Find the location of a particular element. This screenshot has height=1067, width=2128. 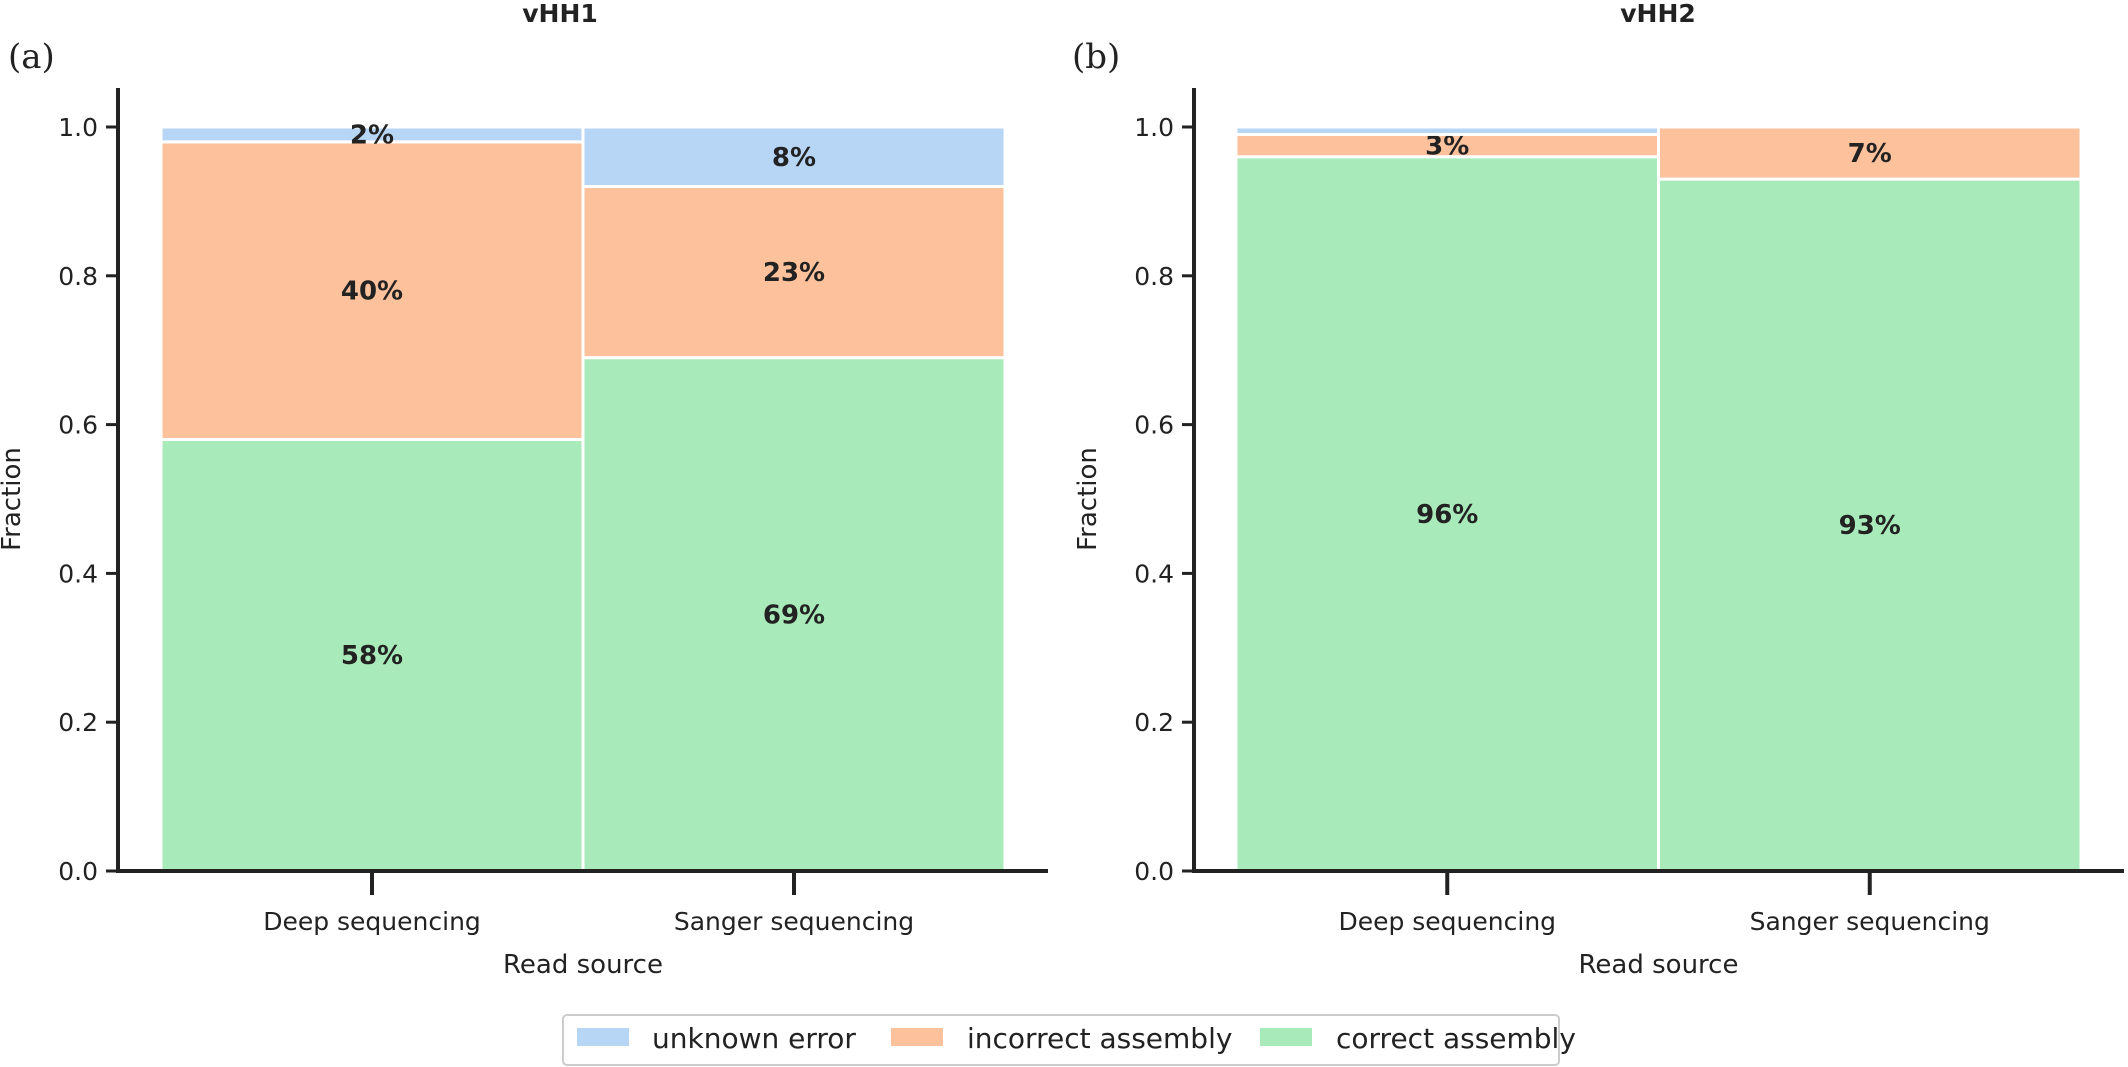

data-label: 7% is located at coordinates (1870, 154).